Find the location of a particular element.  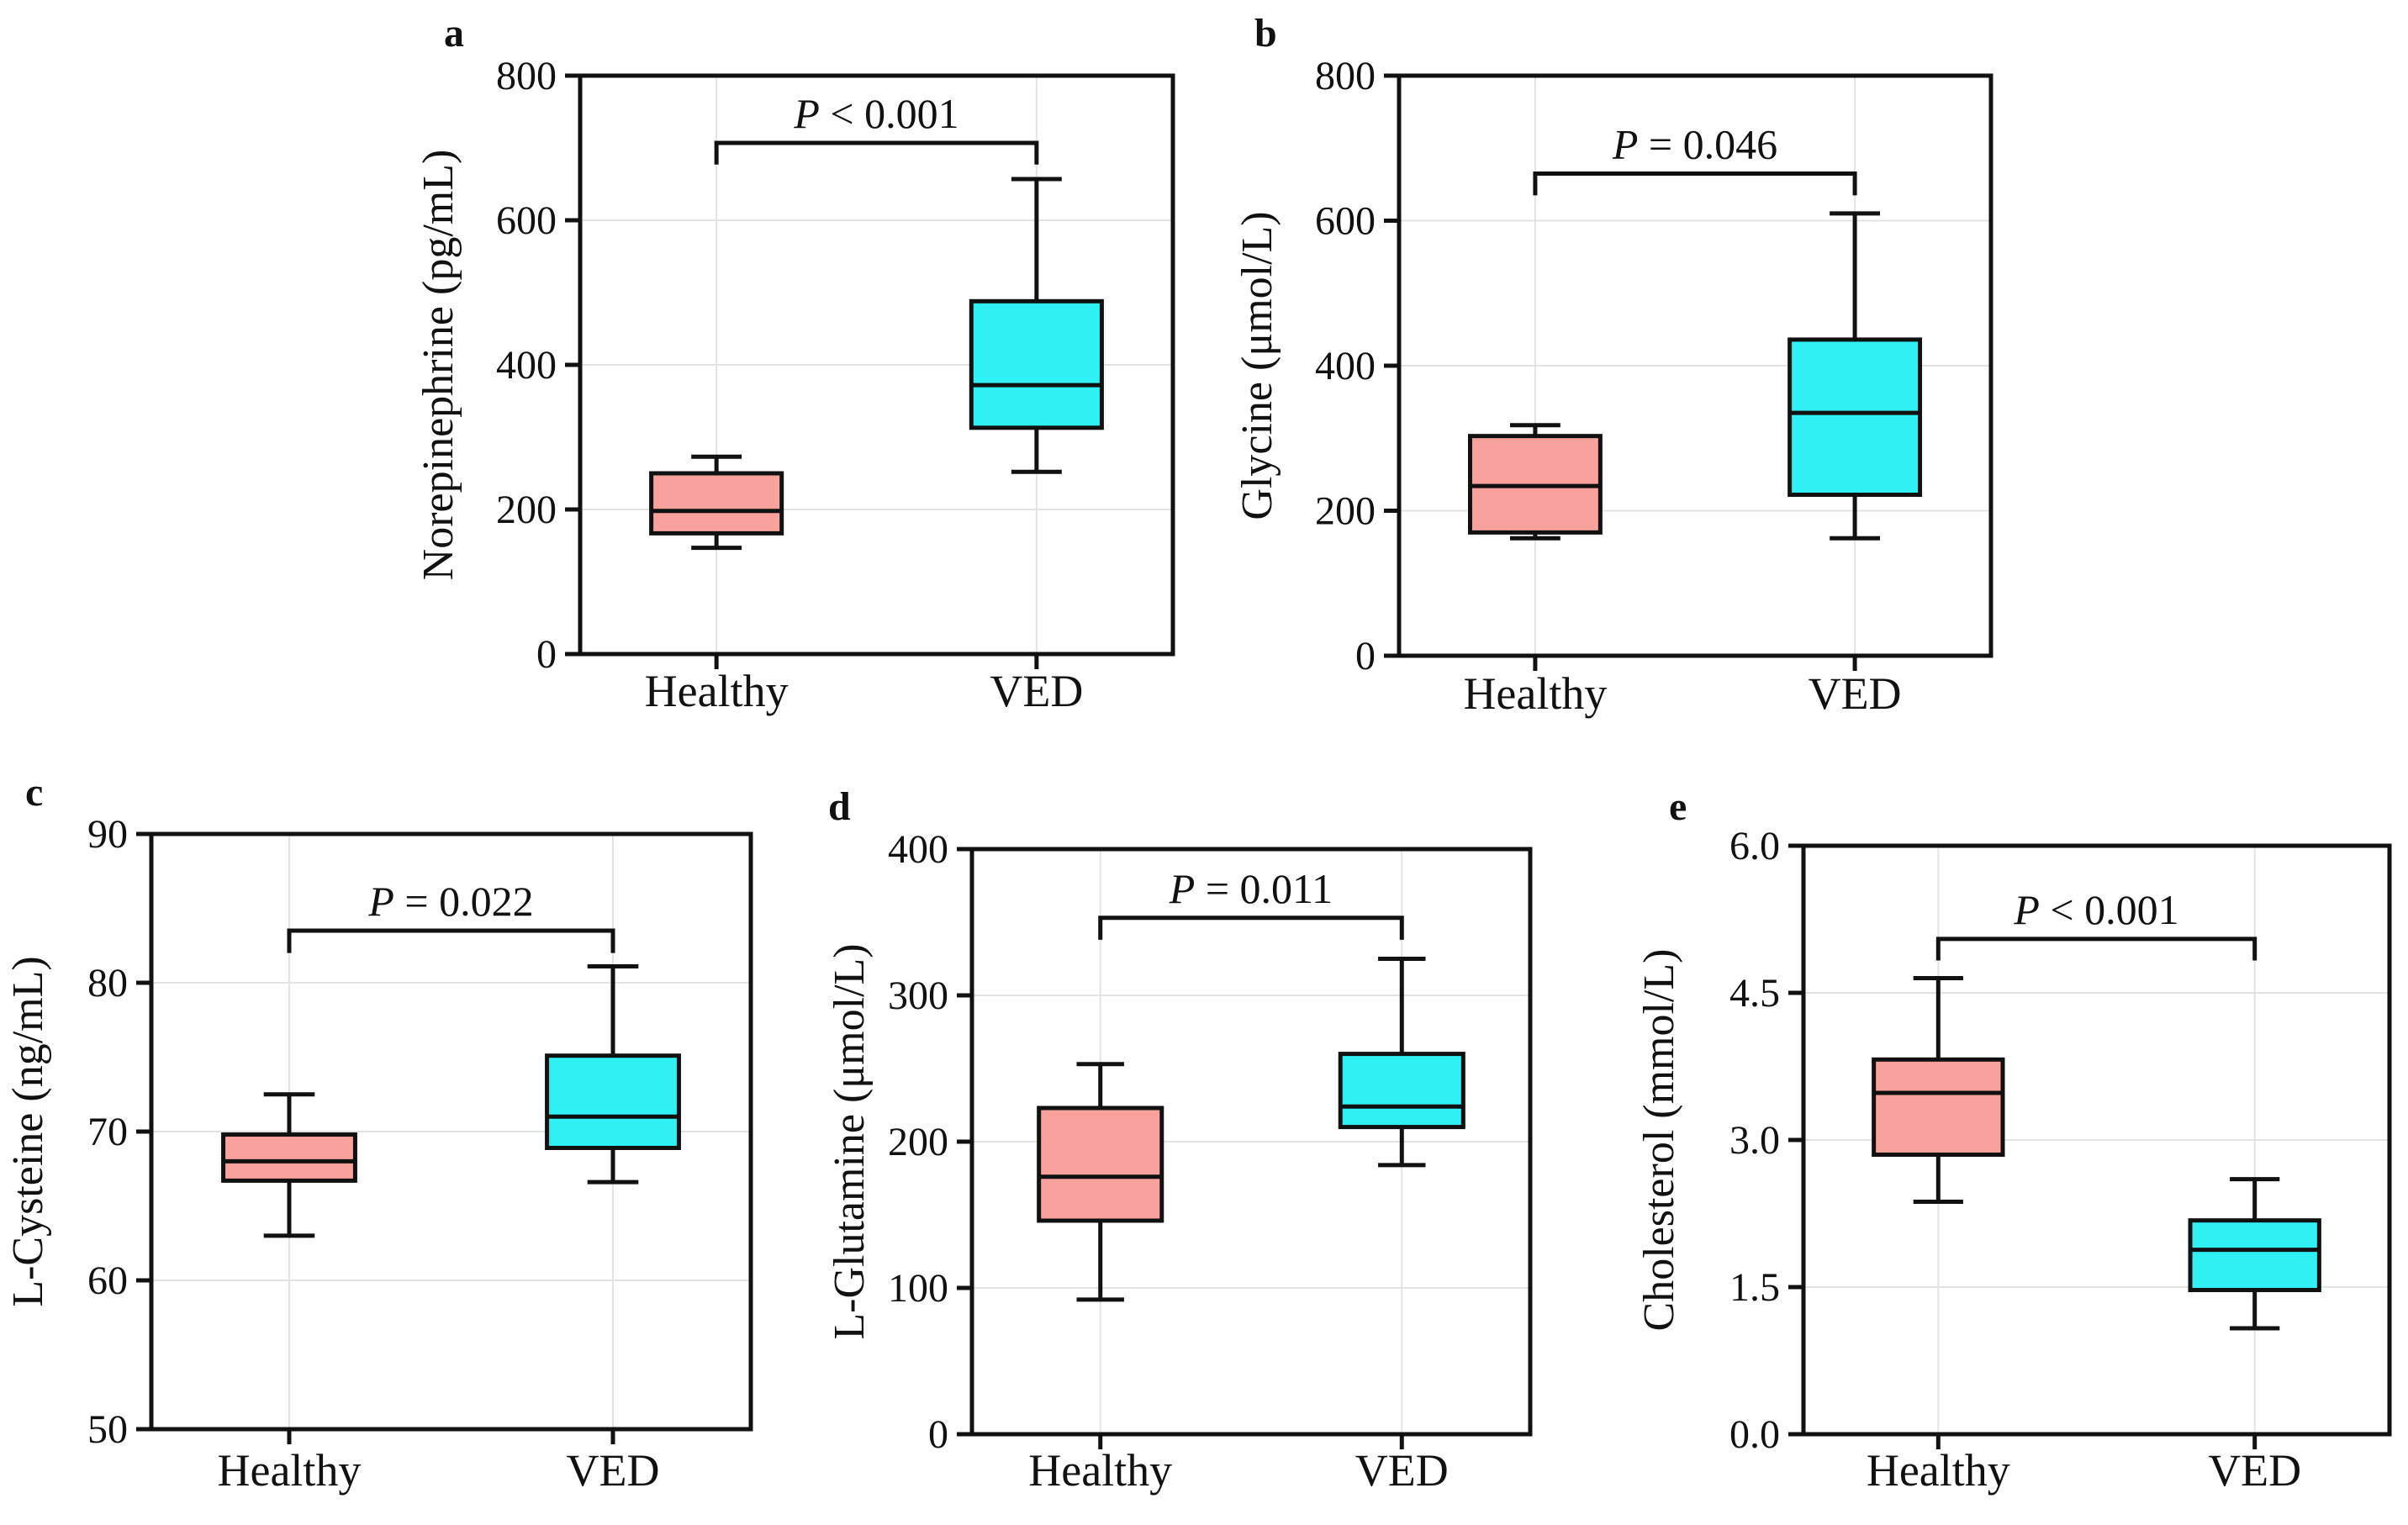

y-axis-label: Glycine (μmol/L) is located at coordinates (1257, 365).